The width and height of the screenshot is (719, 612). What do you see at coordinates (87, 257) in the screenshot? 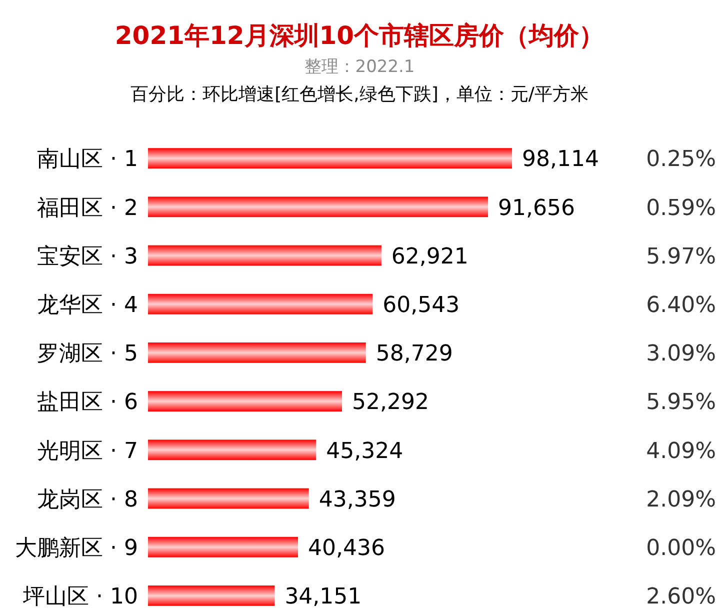
I see `y-tick-label: 宝安区 · 3` at bounding box center [87, 257].